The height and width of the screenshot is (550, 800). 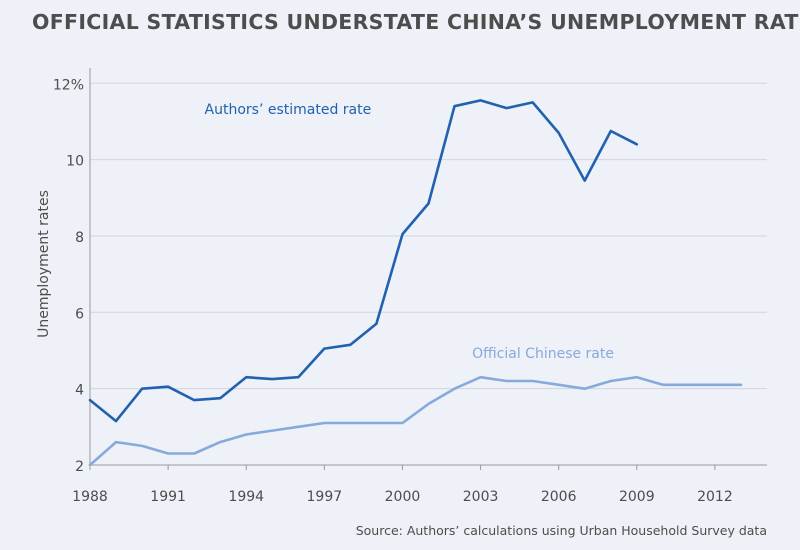 What do you see at coordinates (75, 162) in the screenshot?
I see `y-tick-label: 10` at bounding box center [75, 162].